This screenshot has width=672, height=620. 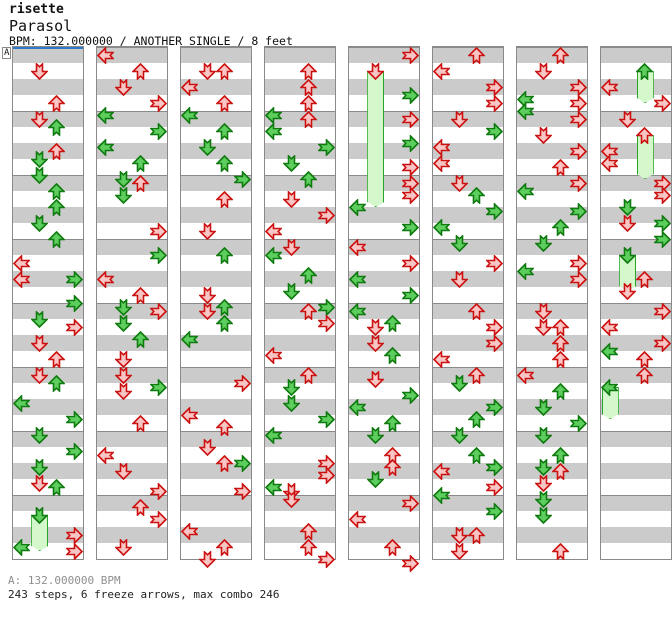 What do you see at coordinates (41, 26) in the screenshot?
I see `song-title: Parasol` at bounding box center [41, 26].